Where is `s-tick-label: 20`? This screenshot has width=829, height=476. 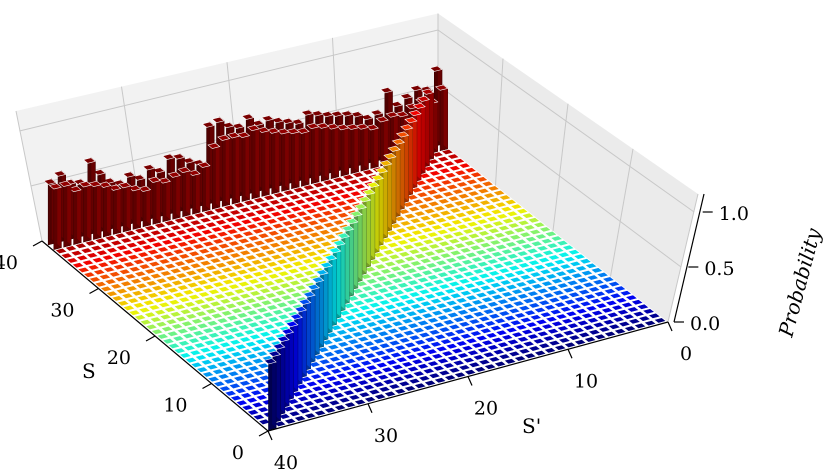 s-tick-label: 20 is located at coordinates (119, 358).